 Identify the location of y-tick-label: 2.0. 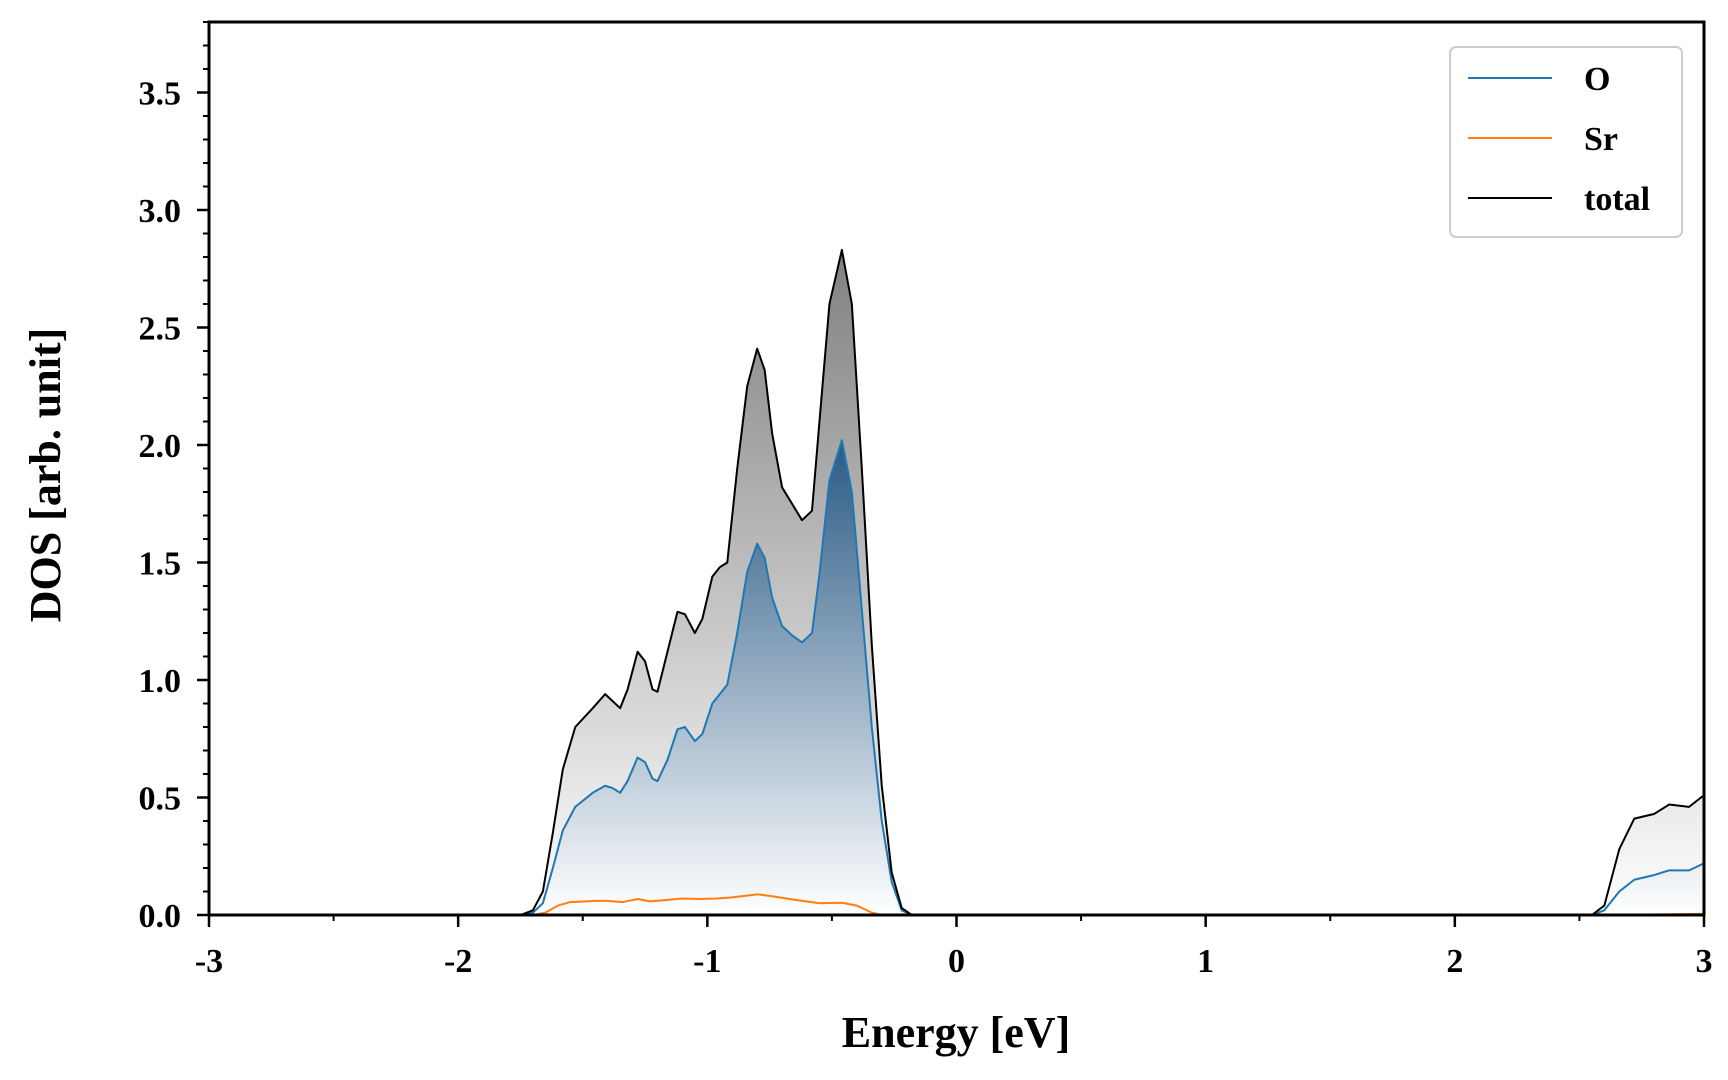
(160, 446).